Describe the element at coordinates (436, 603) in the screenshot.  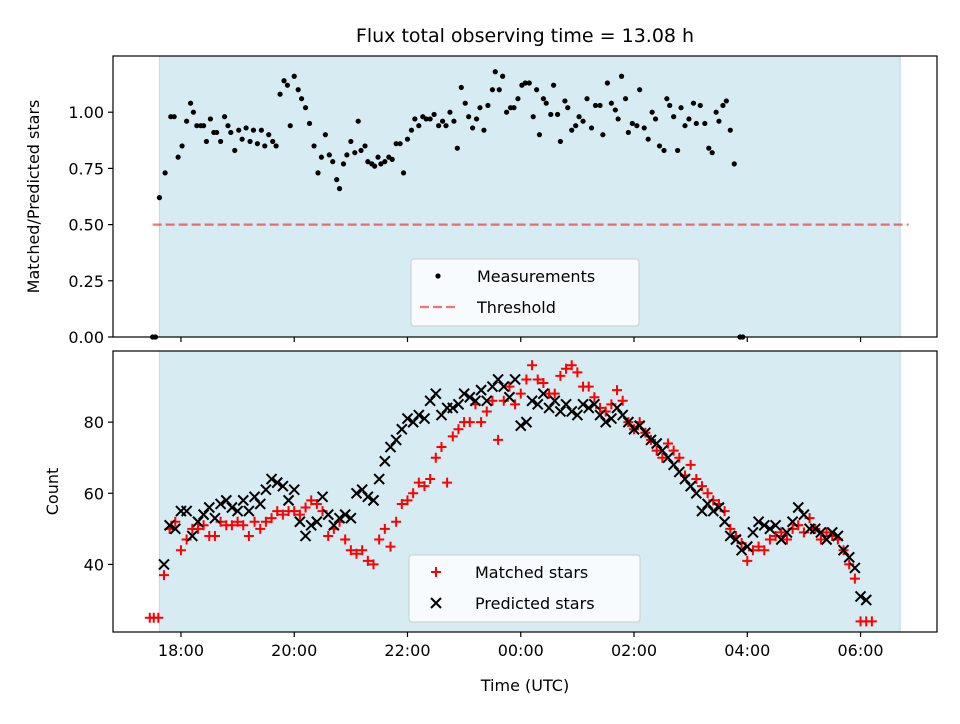
I see `legend-predicted-marker` at that location.